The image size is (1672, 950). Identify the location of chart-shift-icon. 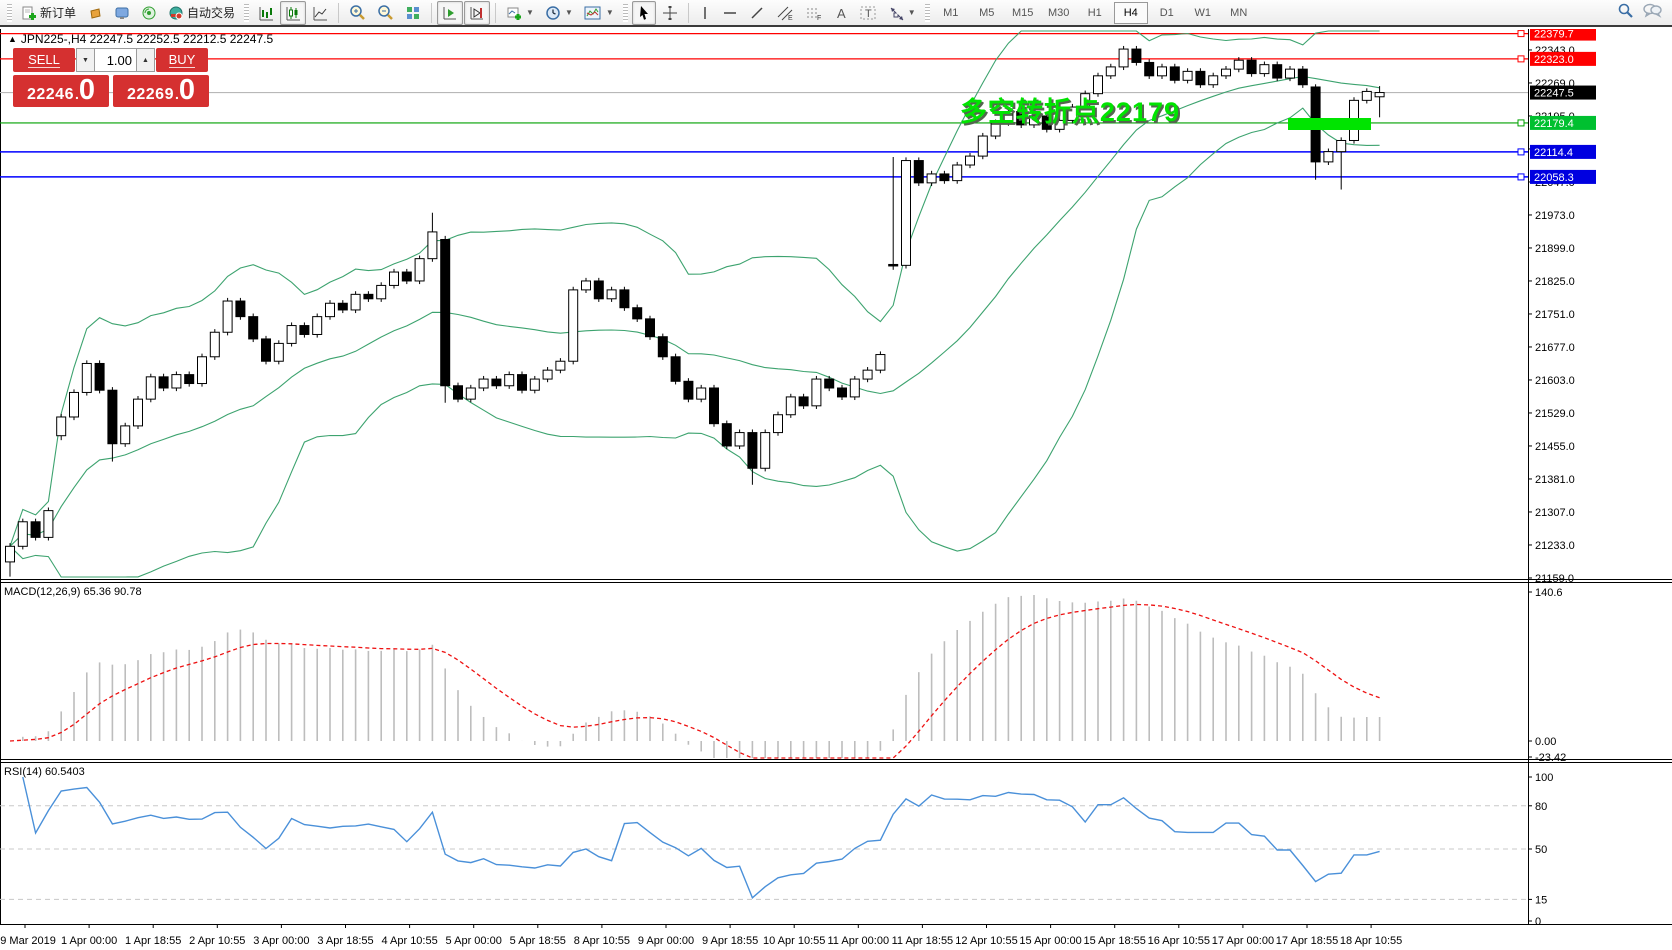
(477, 13).